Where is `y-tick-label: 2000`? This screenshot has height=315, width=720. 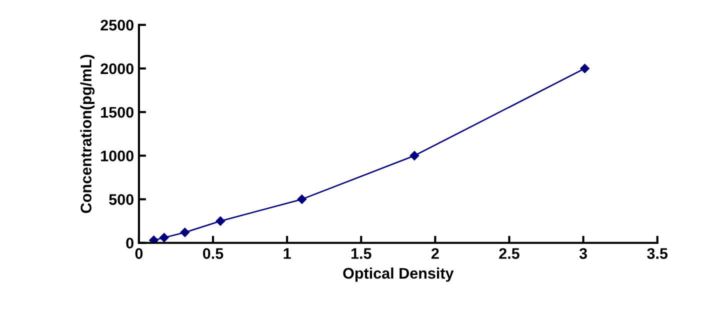
y-tick-label: 2000 is located at coordinates (117, 68).